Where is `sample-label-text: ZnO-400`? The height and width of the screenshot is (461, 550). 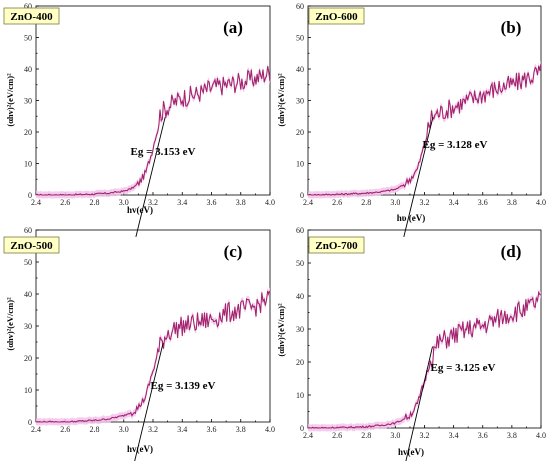 sample-label-text: ZnO-400 is located at coordinates (31, 17).